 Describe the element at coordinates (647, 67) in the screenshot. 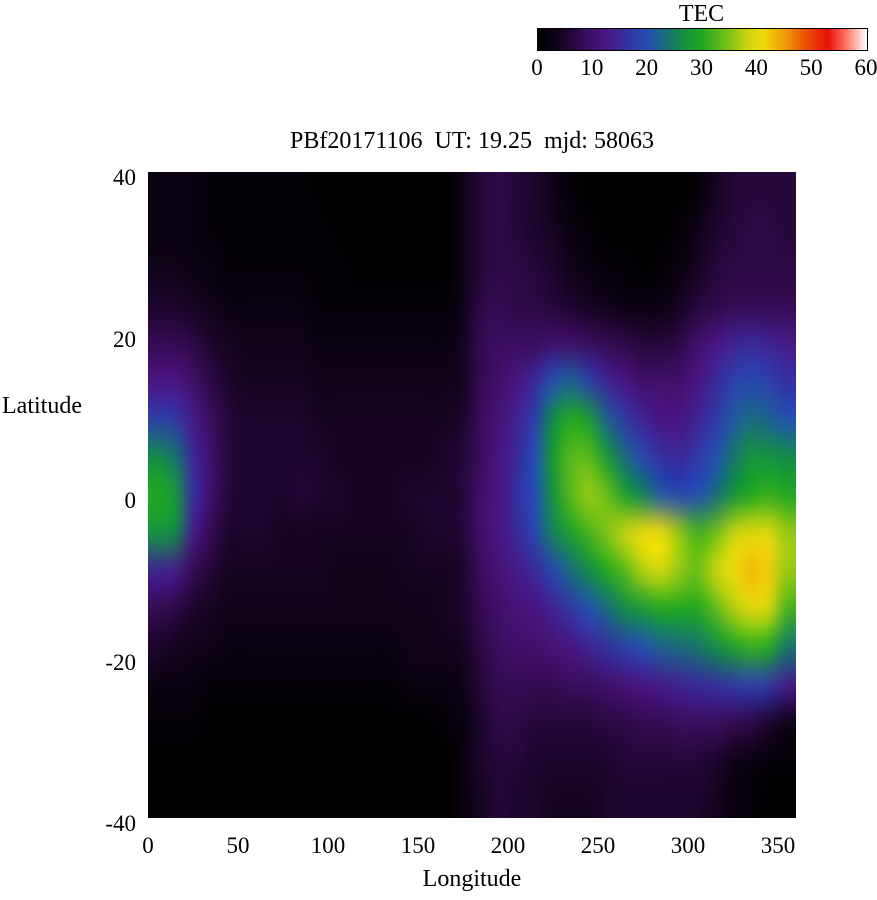

I see `colorbar-tick-label: 20` at that location.